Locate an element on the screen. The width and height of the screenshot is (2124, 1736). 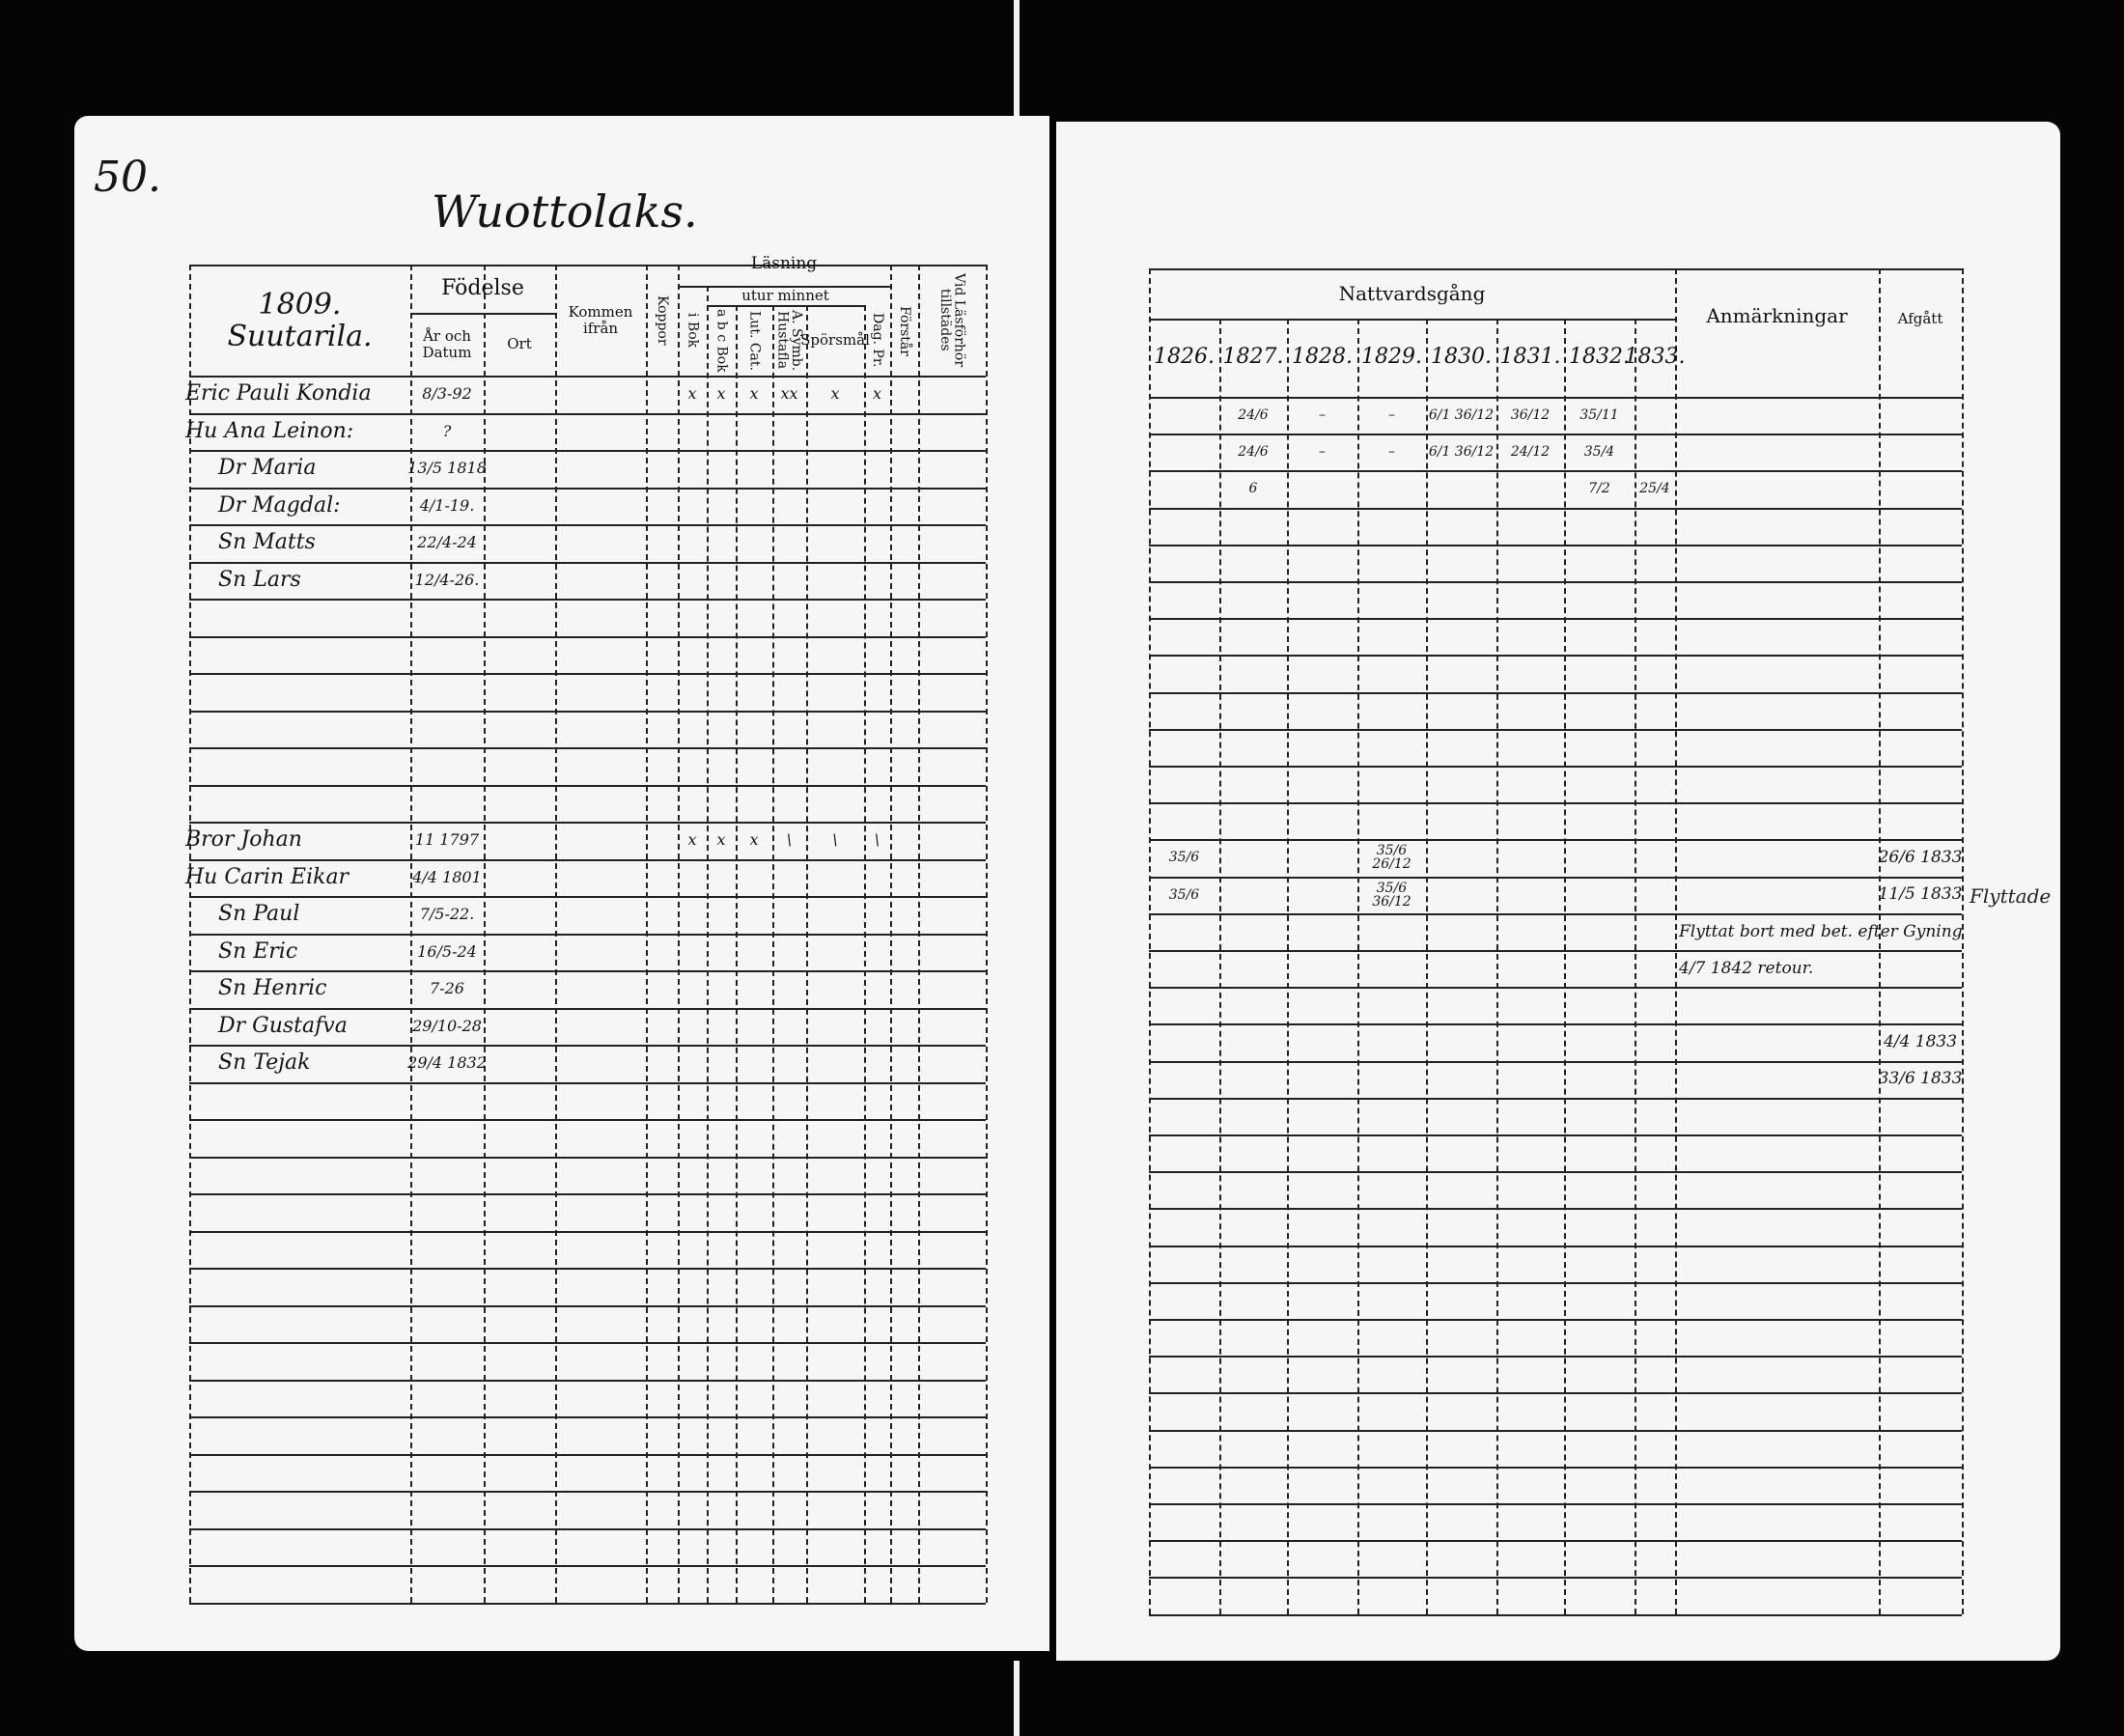
communion-entry: 35/11 is located at coordinates (1599, 416).